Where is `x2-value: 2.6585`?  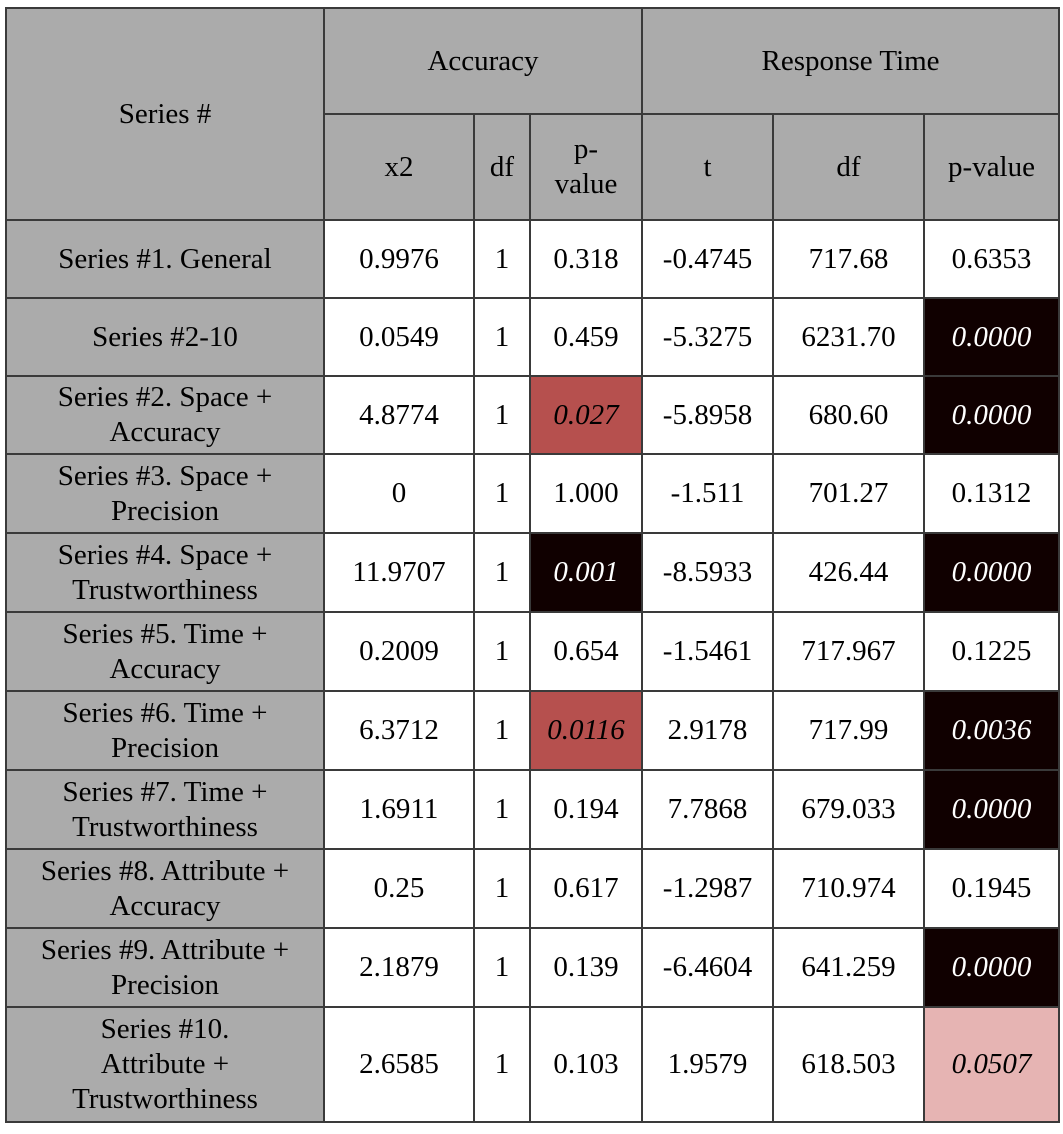
x2-value: 2.6585 is located at coordinates (399, 1064).